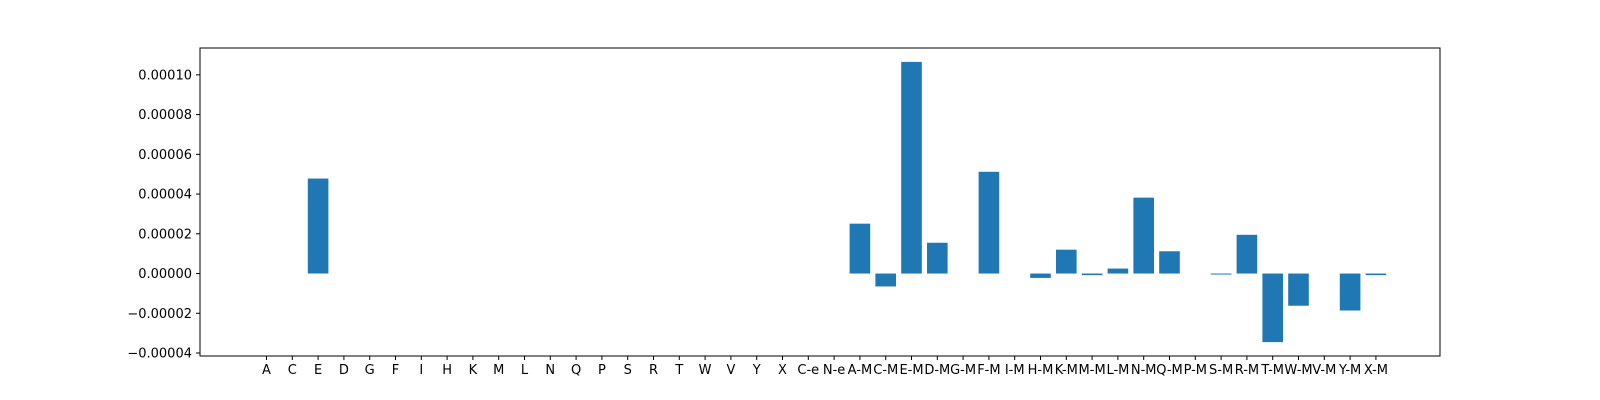  I want to click on bar-C-M, so click(885, 280).